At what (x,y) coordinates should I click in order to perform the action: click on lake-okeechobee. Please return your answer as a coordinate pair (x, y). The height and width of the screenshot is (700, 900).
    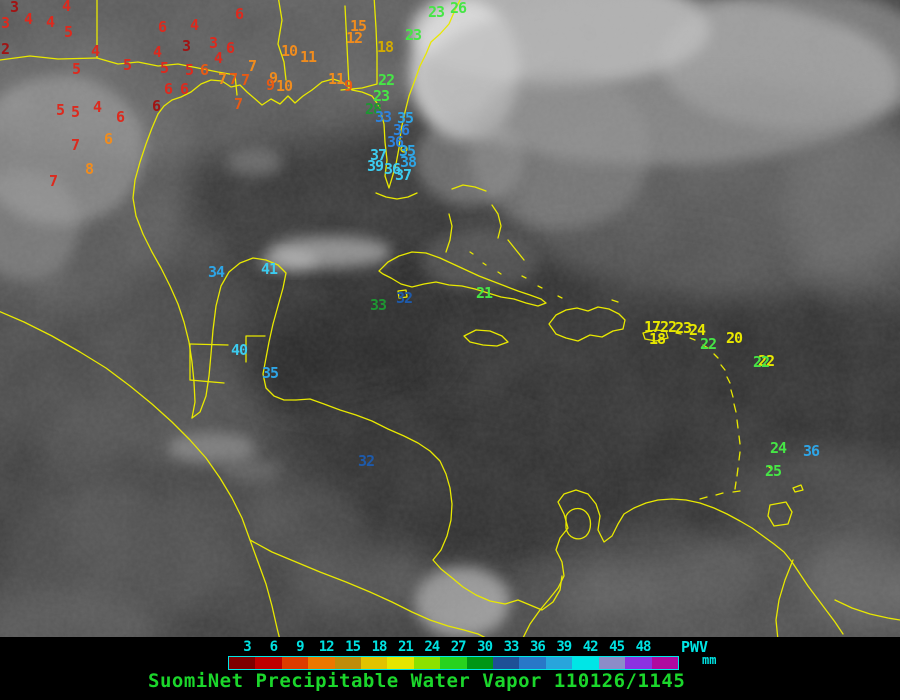
    Looking at the image, I should click on (404, 149).